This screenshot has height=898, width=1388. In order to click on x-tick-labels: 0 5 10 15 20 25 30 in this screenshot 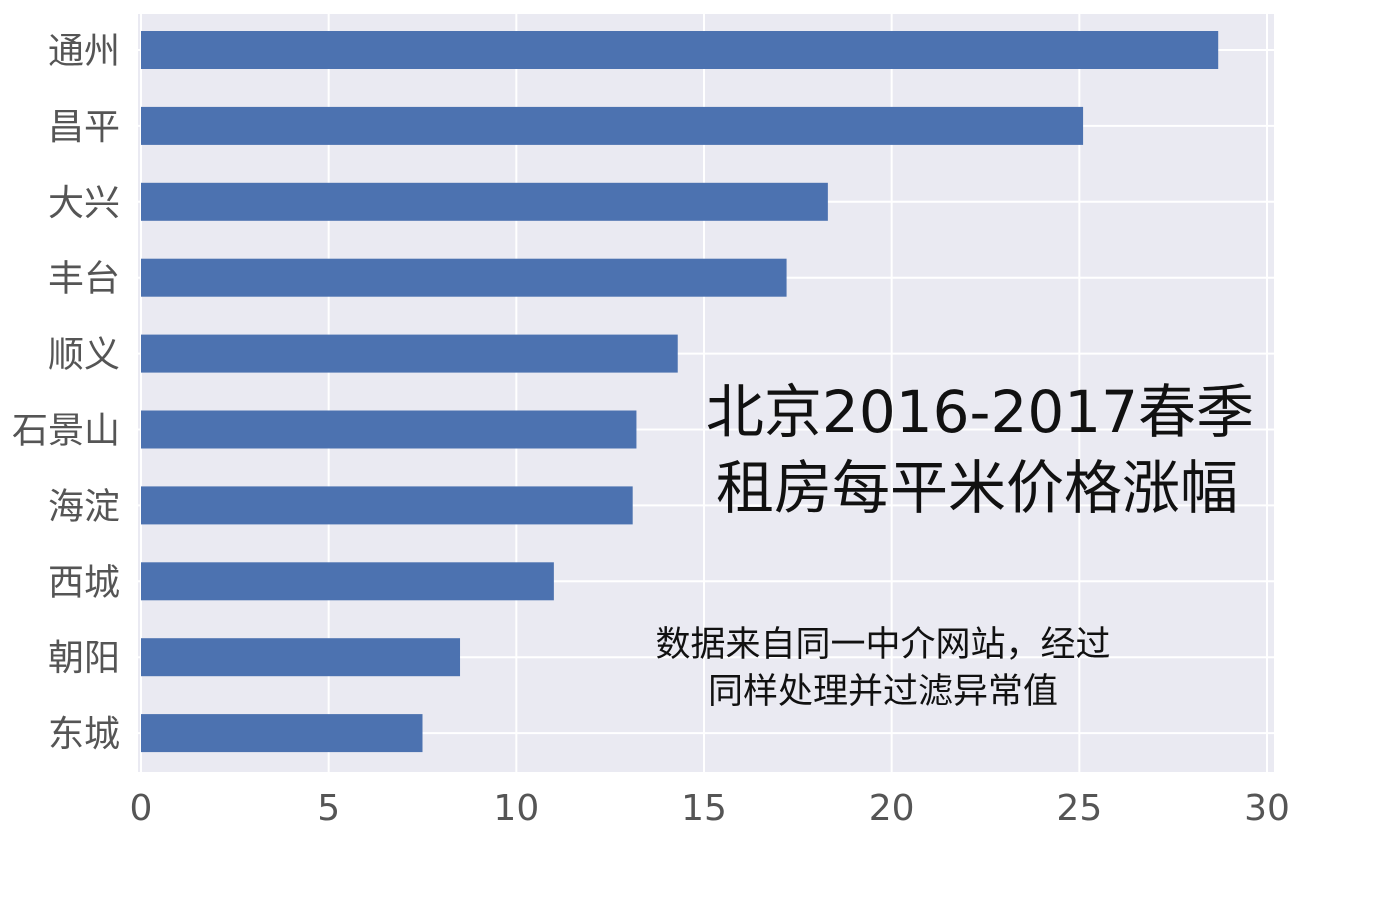, I will do `click(710, 808)`.